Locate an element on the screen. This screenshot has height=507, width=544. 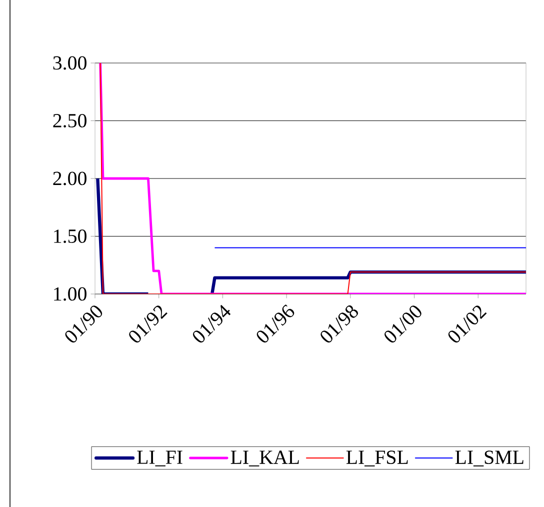
y-tick-label: 3.00 is located at coordinates (69, 63).